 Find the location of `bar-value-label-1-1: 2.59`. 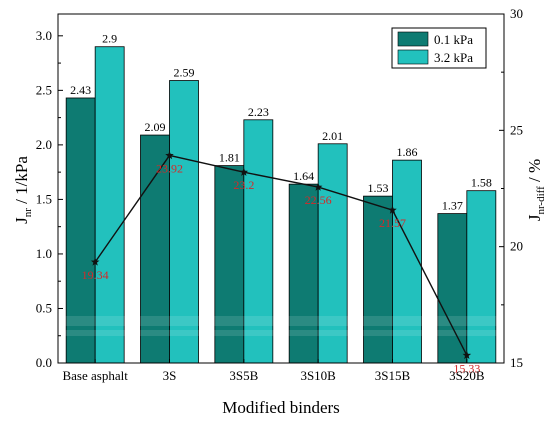

bar-value-label-1-1: 2.59 is located at coordinates (184, 73).